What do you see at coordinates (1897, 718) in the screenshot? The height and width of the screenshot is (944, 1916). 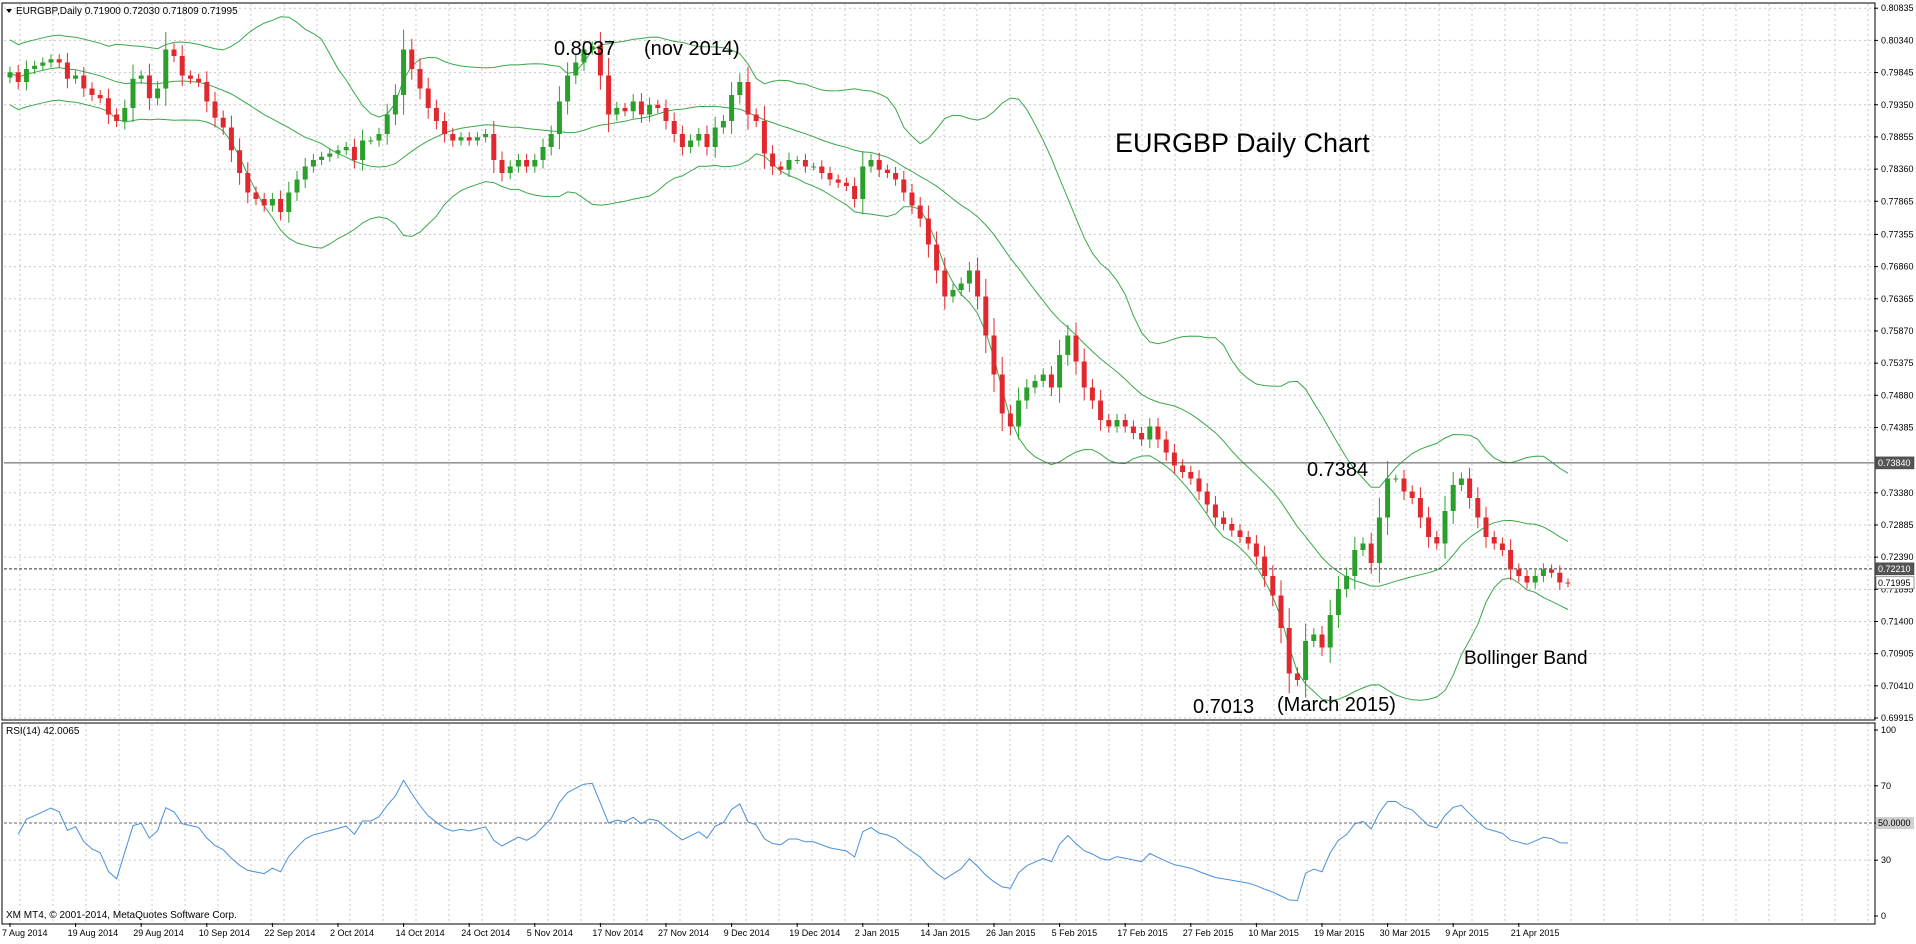 I see `y-tick-label: 0.69915` at bounding box center [1897, 718].